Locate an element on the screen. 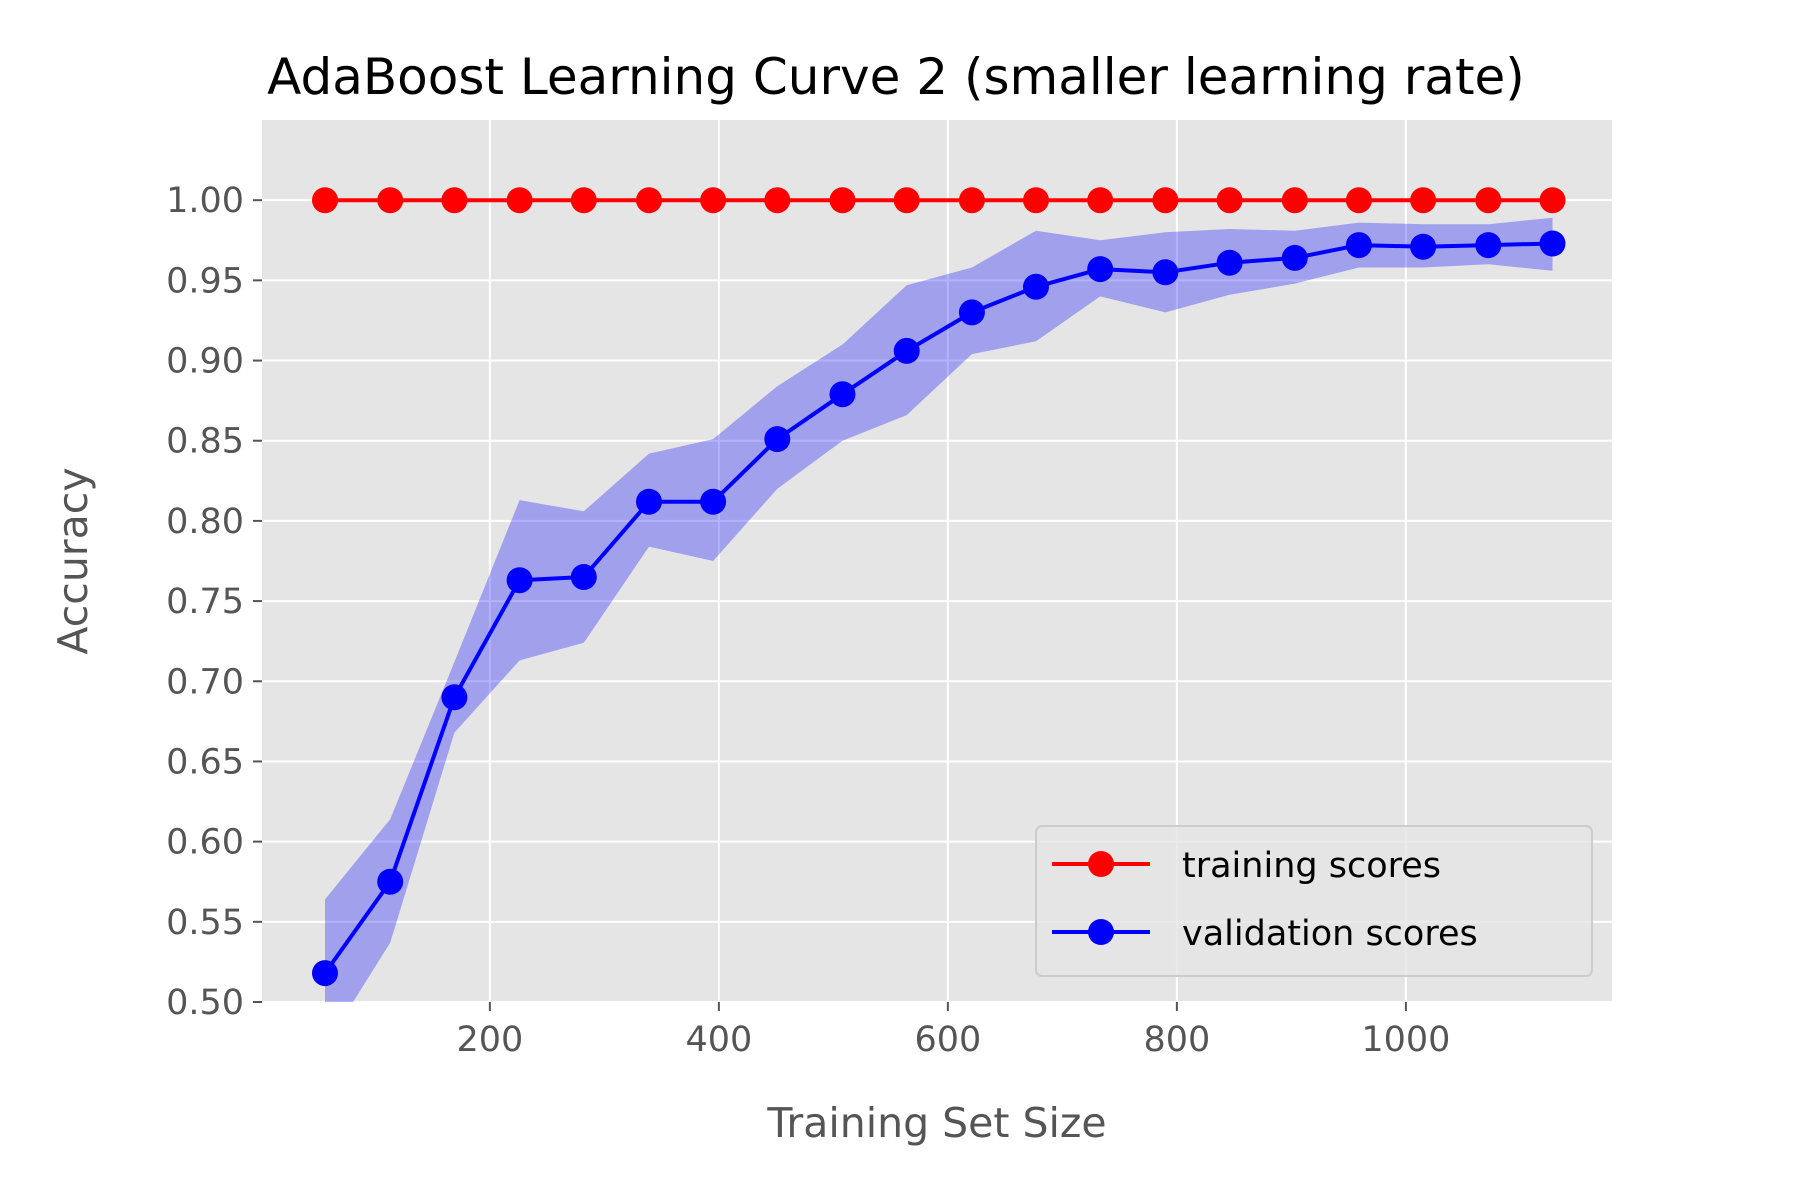  x-tick-label: 200 is located at coordinates (489, 1040).